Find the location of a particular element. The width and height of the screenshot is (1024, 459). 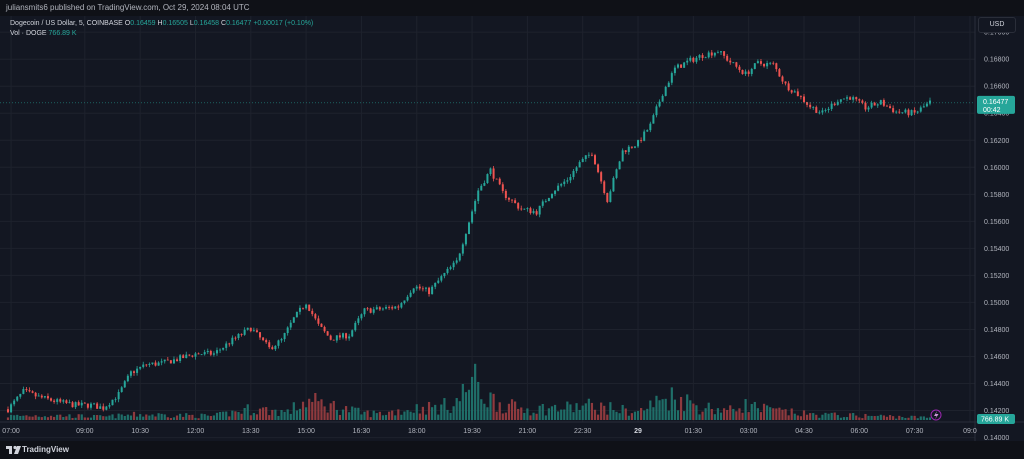

footer-bar: TradingView is located at coordinates (512, 450).